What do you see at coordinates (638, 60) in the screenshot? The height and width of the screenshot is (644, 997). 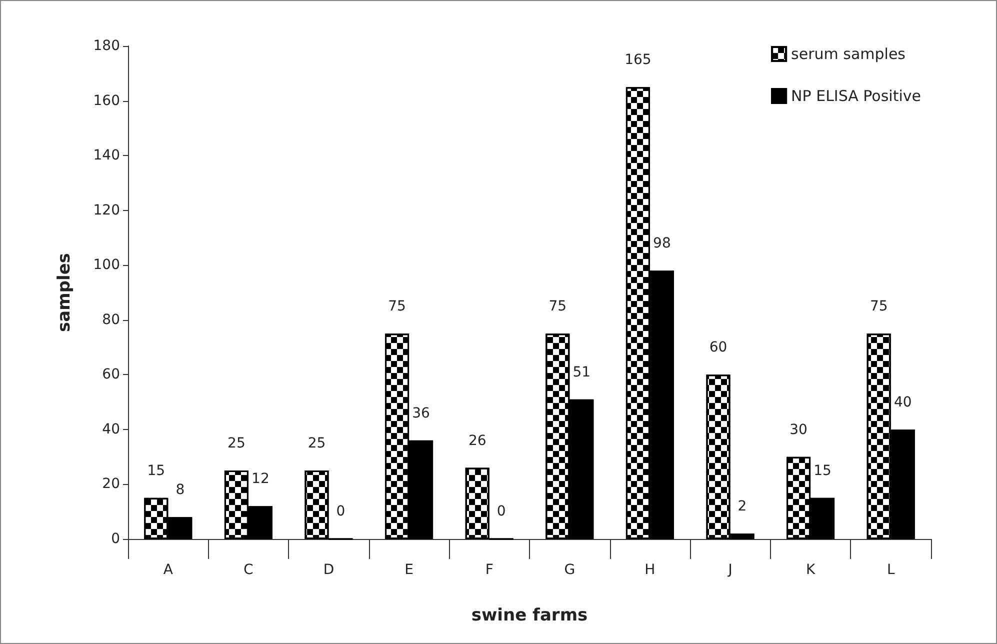 I see `data-label: 165` at bounding box center [638, 60].